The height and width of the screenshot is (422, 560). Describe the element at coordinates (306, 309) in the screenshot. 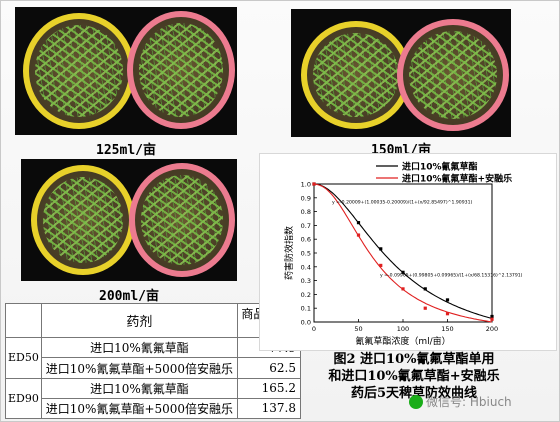

I see `y-tick-label: 0.1` at that location.